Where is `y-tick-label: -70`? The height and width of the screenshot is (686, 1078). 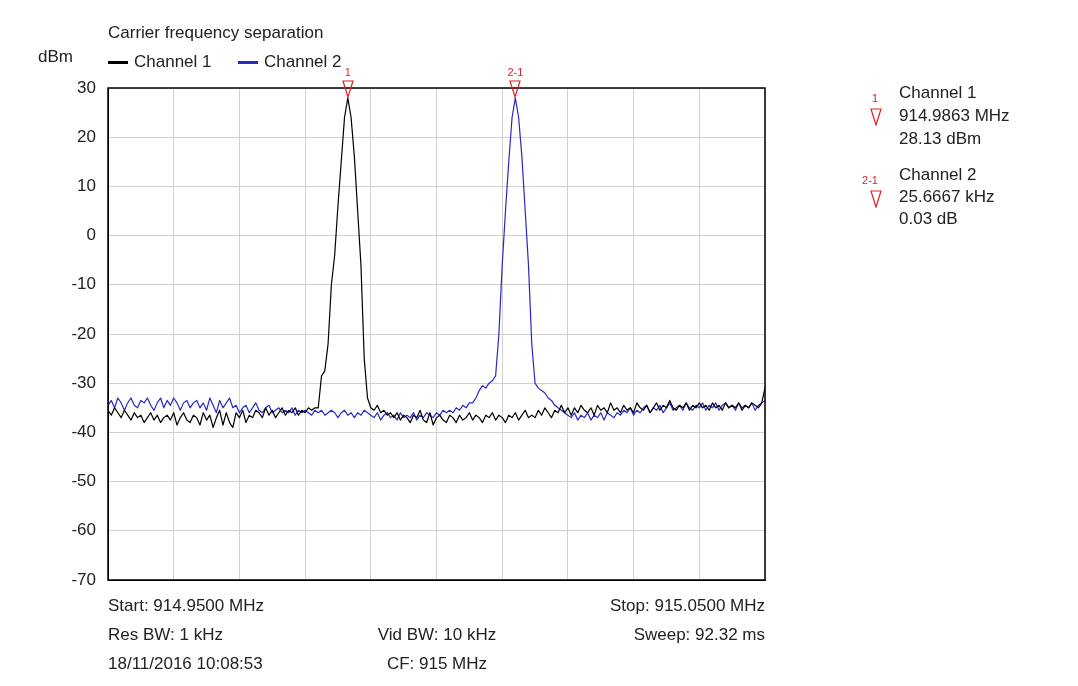 y-tick-label: -70 is located at coordinates (83, 579).